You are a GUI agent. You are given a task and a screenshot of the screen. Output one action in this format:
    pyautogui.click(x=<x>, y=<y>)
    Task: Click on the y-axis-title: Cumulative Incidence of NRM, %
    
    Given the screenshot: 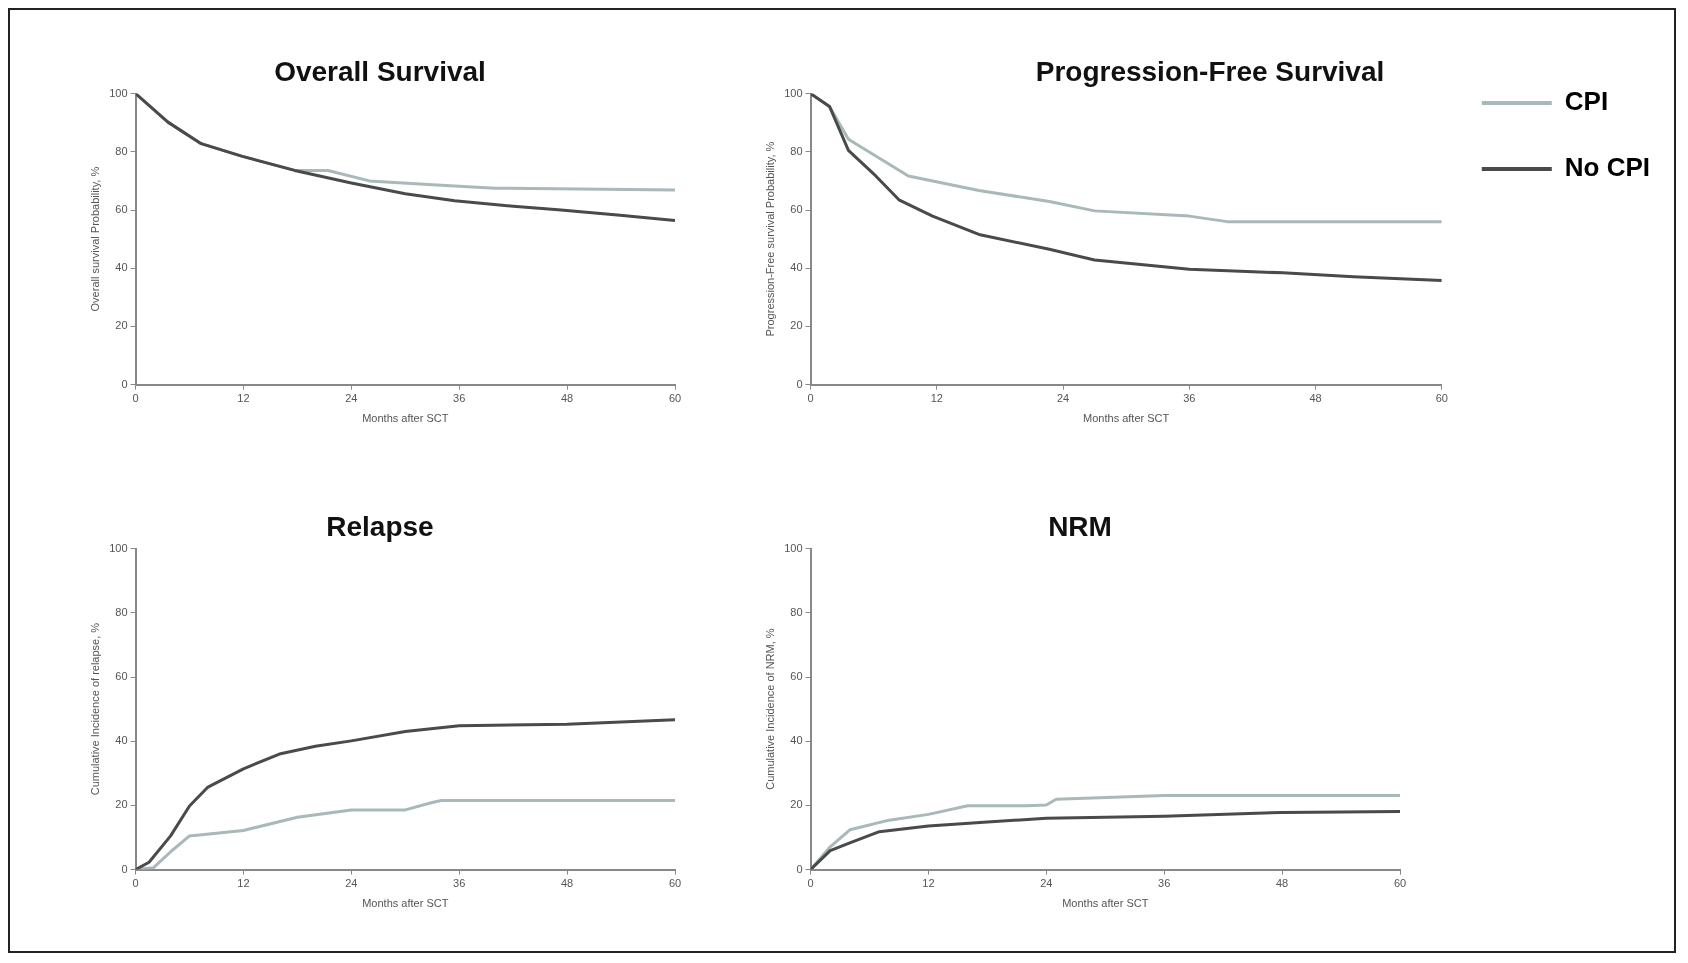 What is the action you would take?
    pyautogui.click(x=769, y=709)
    